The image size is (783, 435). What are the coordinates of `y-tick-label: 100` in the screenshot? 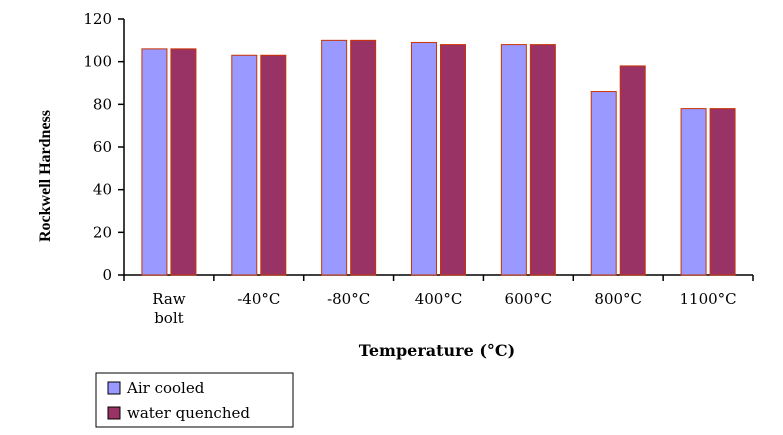 It's located at (97, 62).